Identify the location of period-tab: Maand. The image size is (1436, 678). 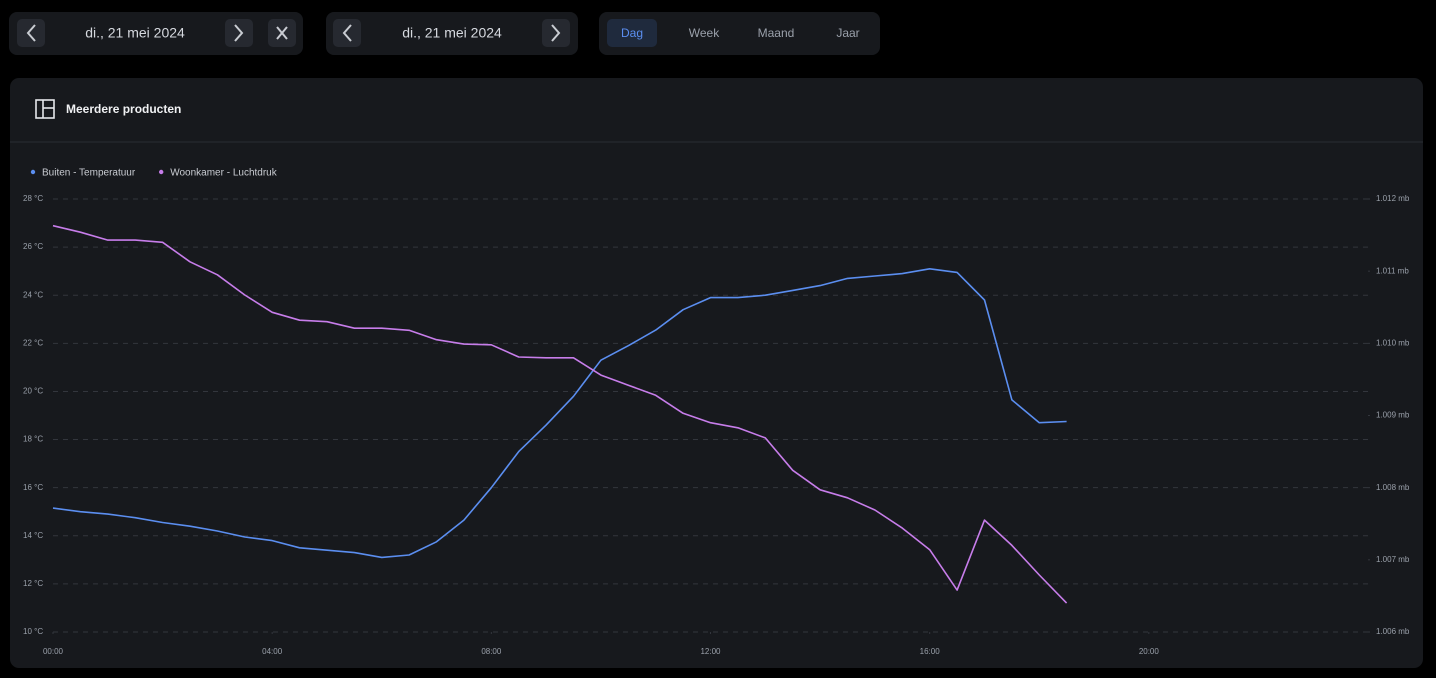
(776, 33).